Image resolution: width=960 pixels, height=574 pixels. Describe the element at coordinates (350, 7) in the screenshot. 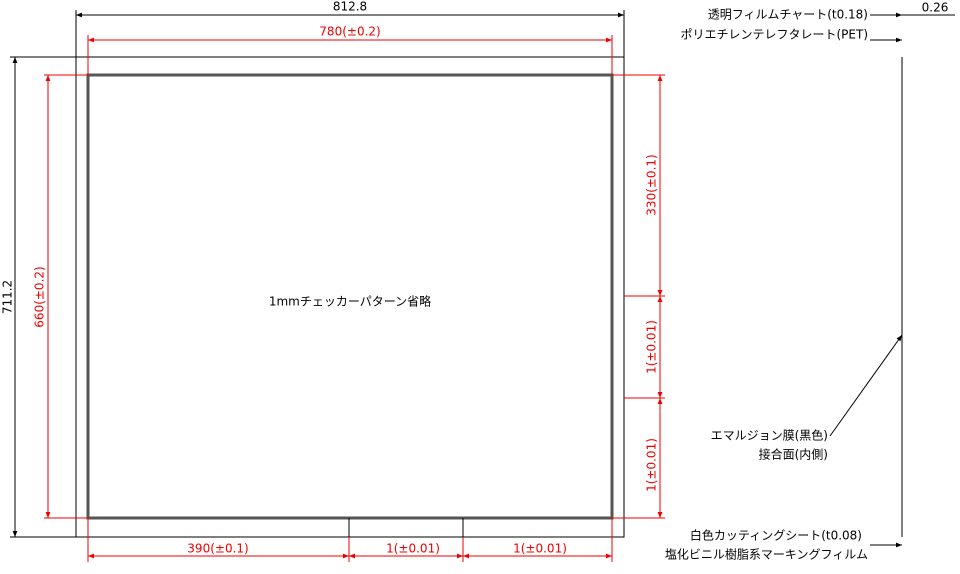

I see `dimension-label: 812.8` at that location.